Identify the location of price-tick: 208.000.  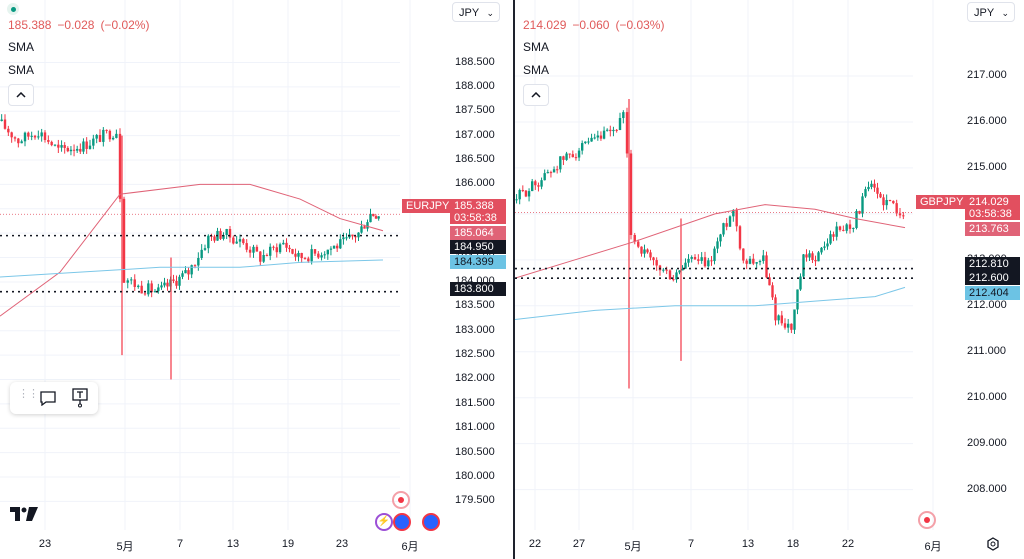
(987, 488).